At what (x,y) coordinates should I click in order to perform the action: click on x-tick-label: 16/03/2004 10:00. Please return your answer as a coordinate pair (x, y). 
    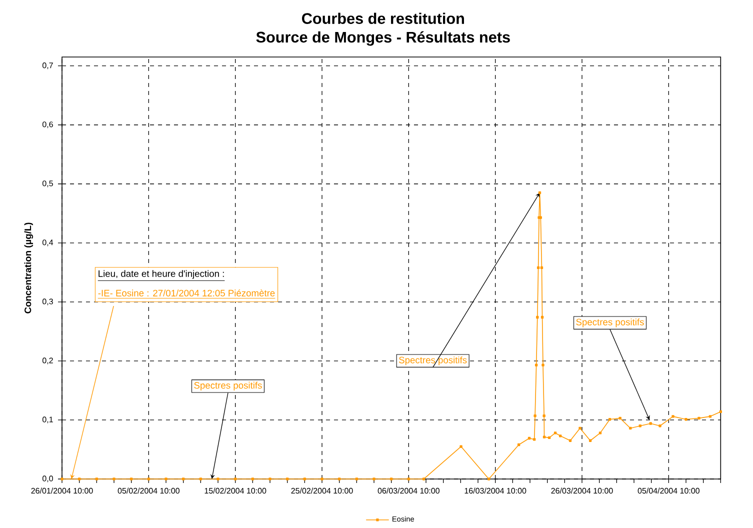
    Looking at the image, I should click on (495, 491).